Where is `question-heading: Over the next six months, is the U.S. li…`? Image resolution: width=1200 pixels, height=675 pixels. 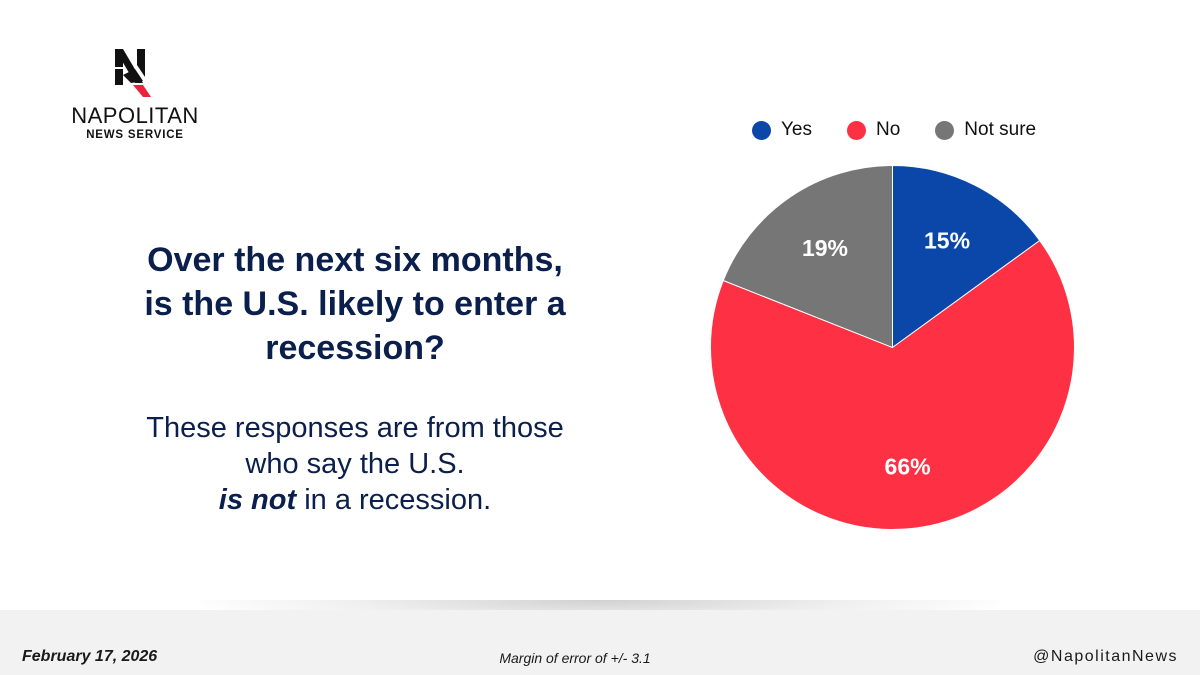
question-heading: Over the next six months, is the U.S. li… is located at coordinates (355, 304).